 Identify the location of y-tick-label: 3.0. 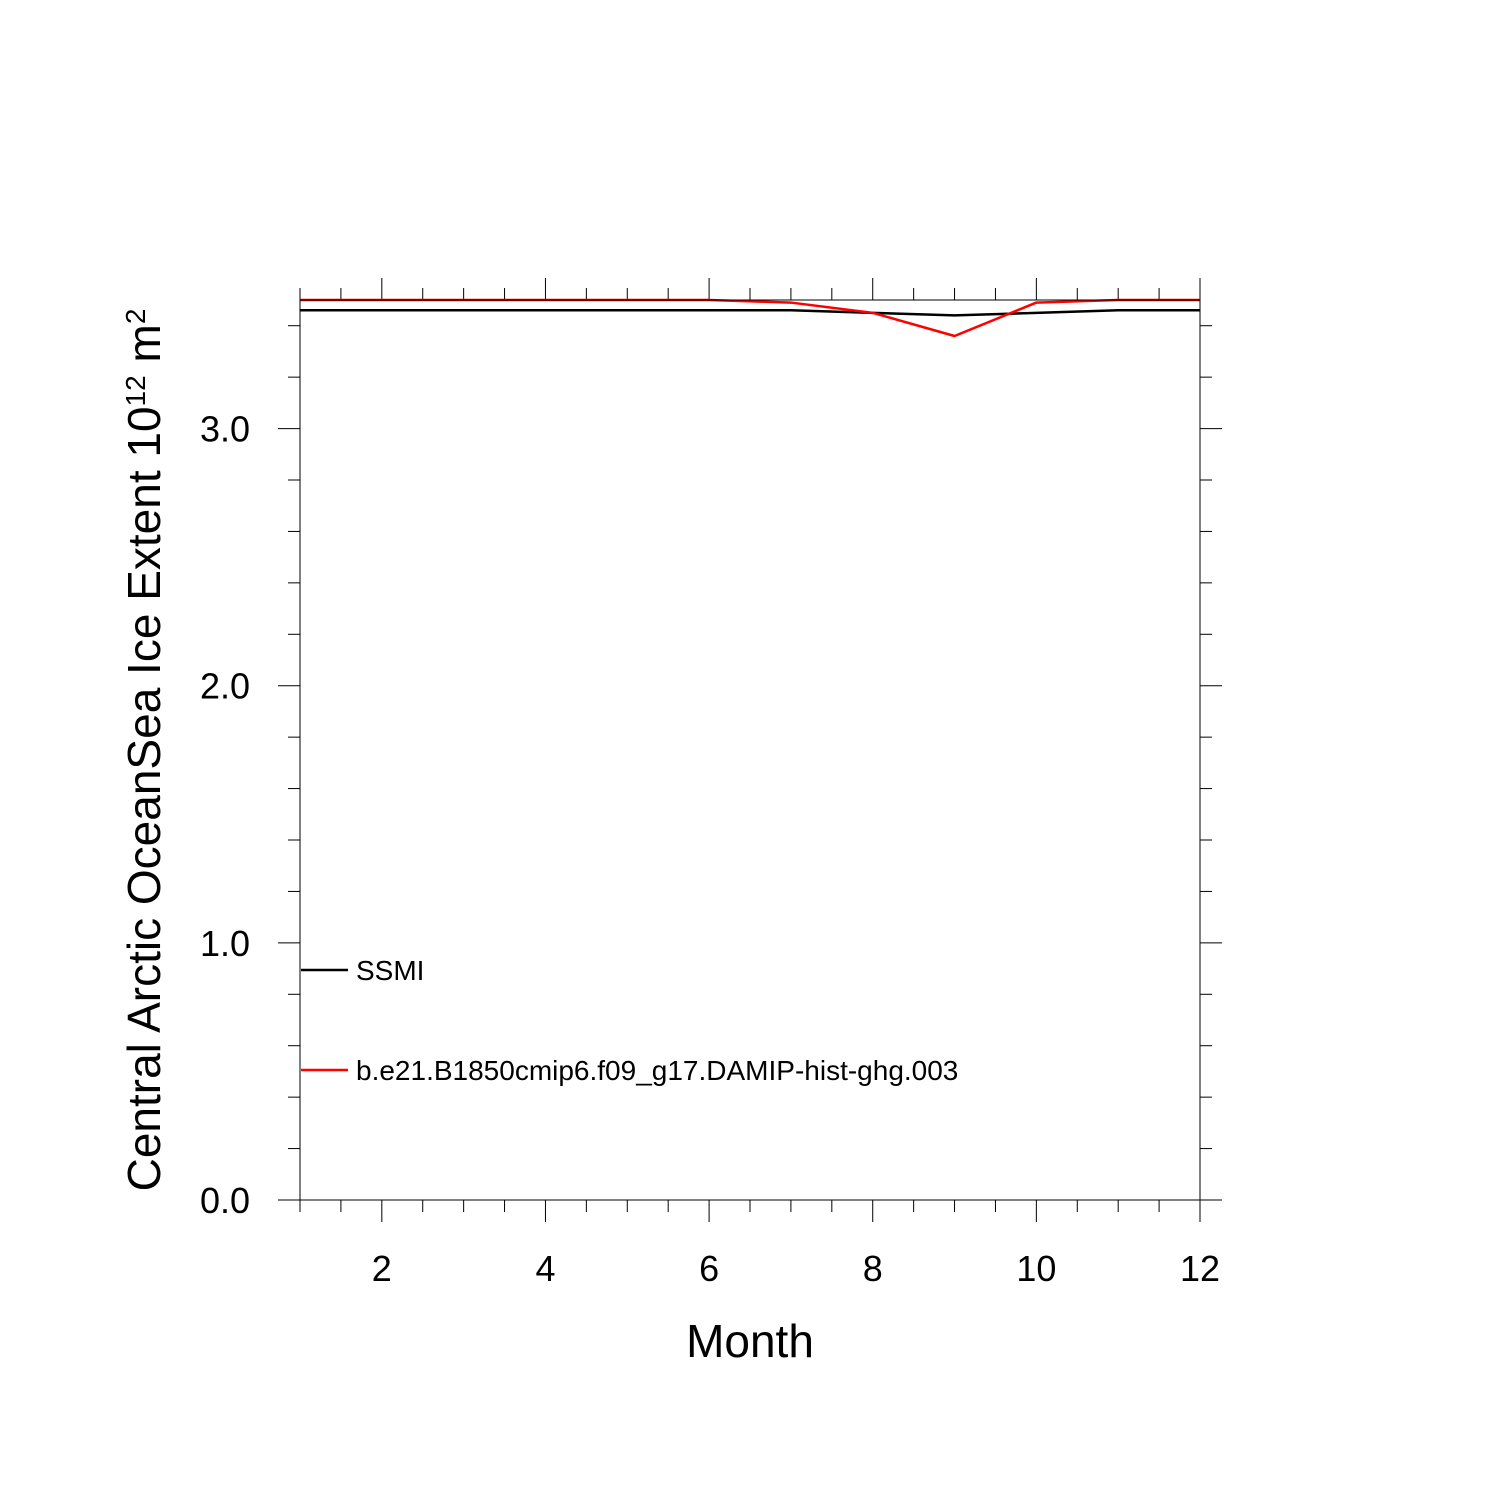
(225, 429).